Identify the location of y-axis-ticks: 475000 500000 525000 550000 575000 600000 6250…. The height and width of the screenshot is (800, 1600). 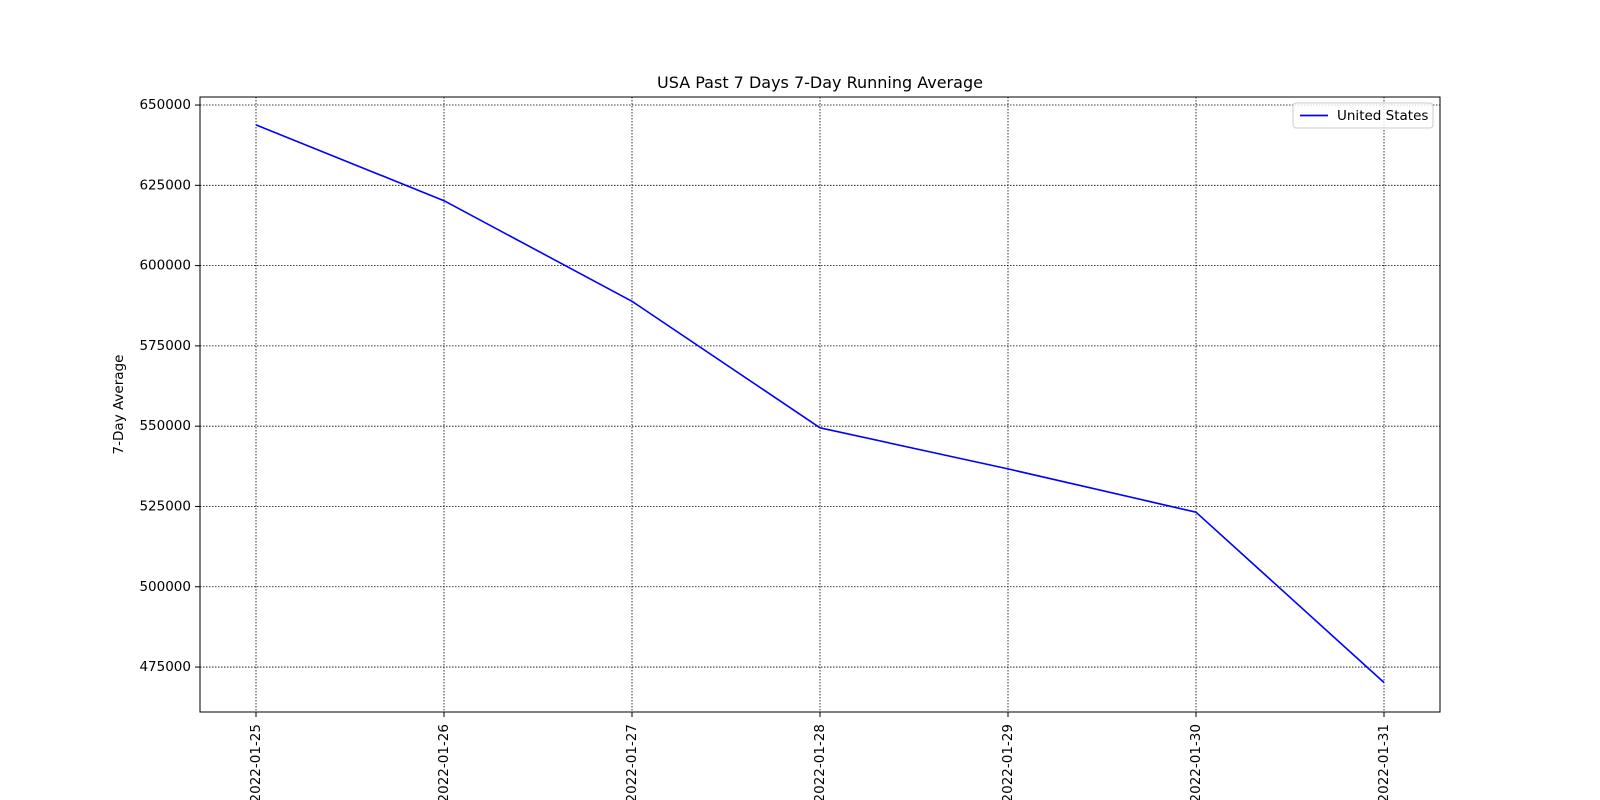
(169, 386).